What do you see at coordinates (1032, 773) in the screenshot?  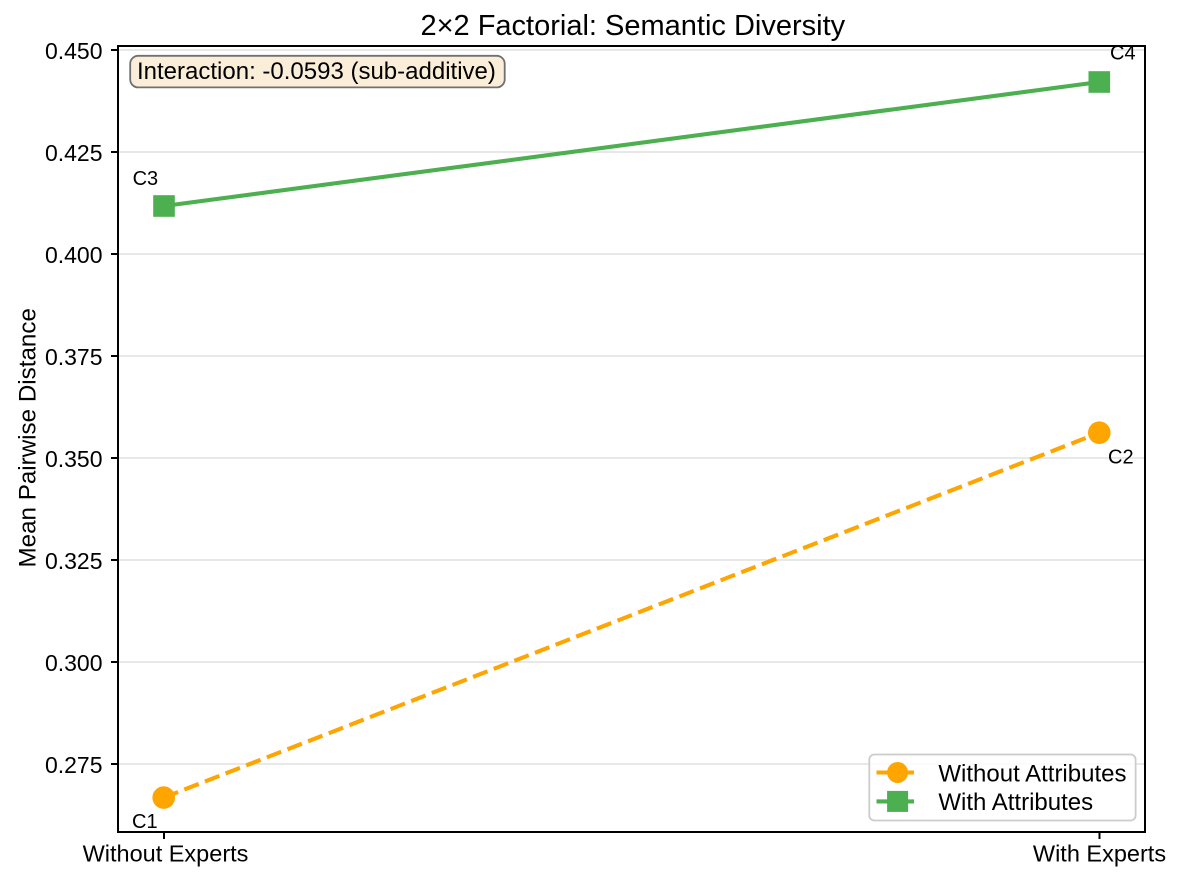 I see `svg-text: Without Attributes` at bounding box center [1032, 773].